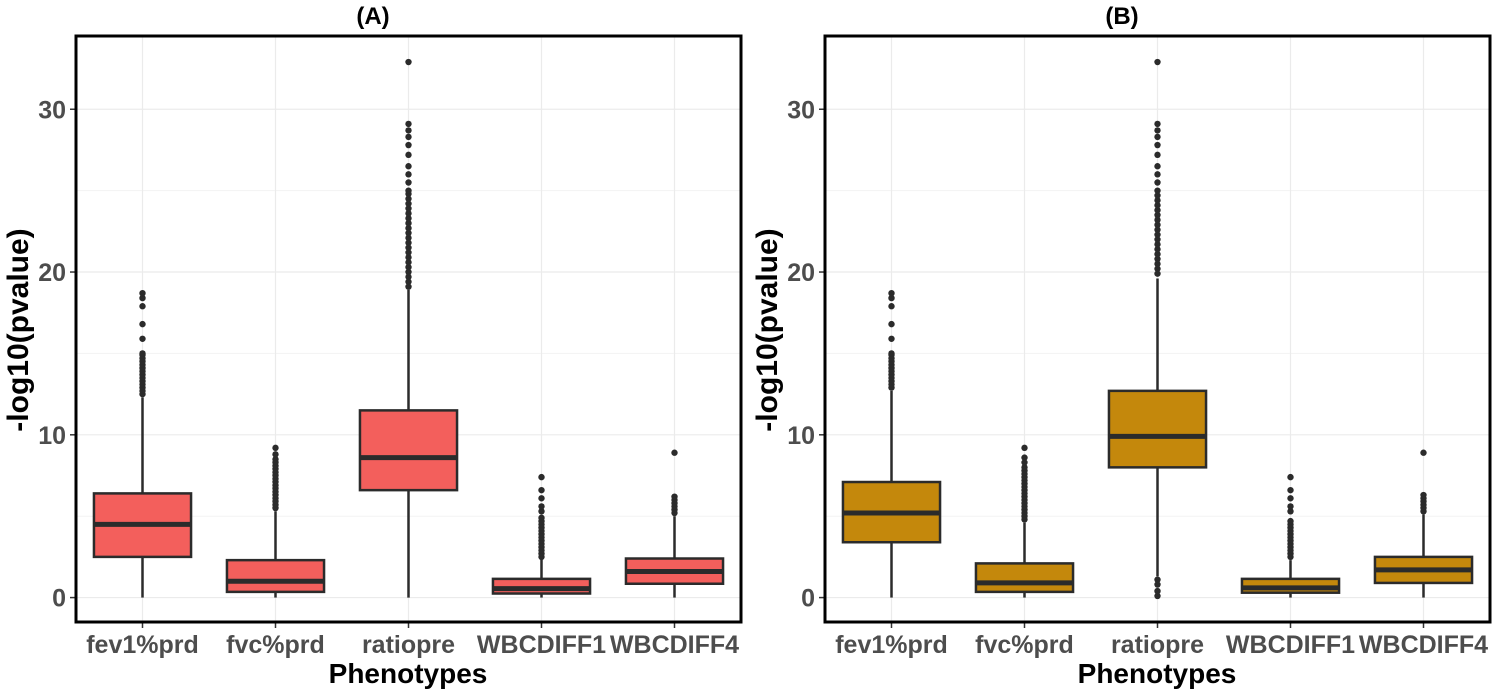 This screenshot has width=1500, height=695. Describe the element at coordinates (808, 599) in the screenshot. I see `y-tick-label: 0` at that location.